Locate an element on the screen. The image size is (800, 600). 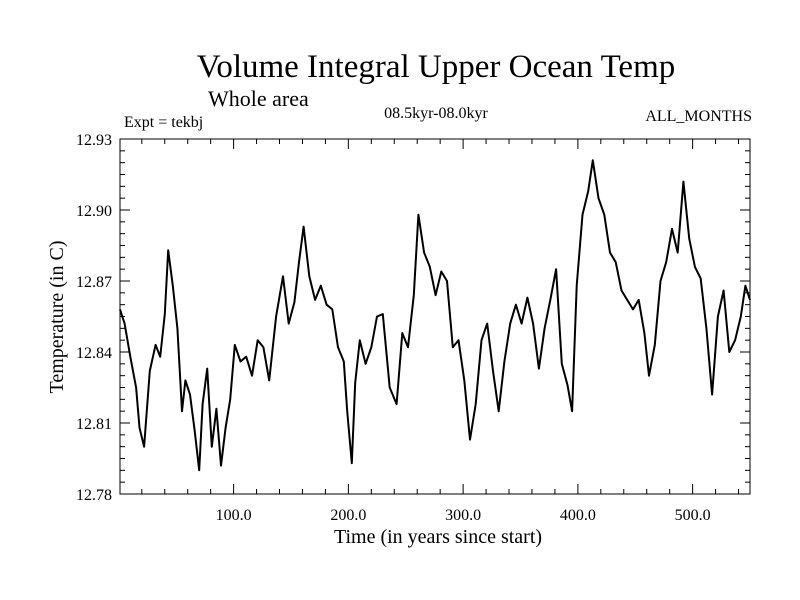
y-tick-label: 12.84 is located at coordinates (94, 353).